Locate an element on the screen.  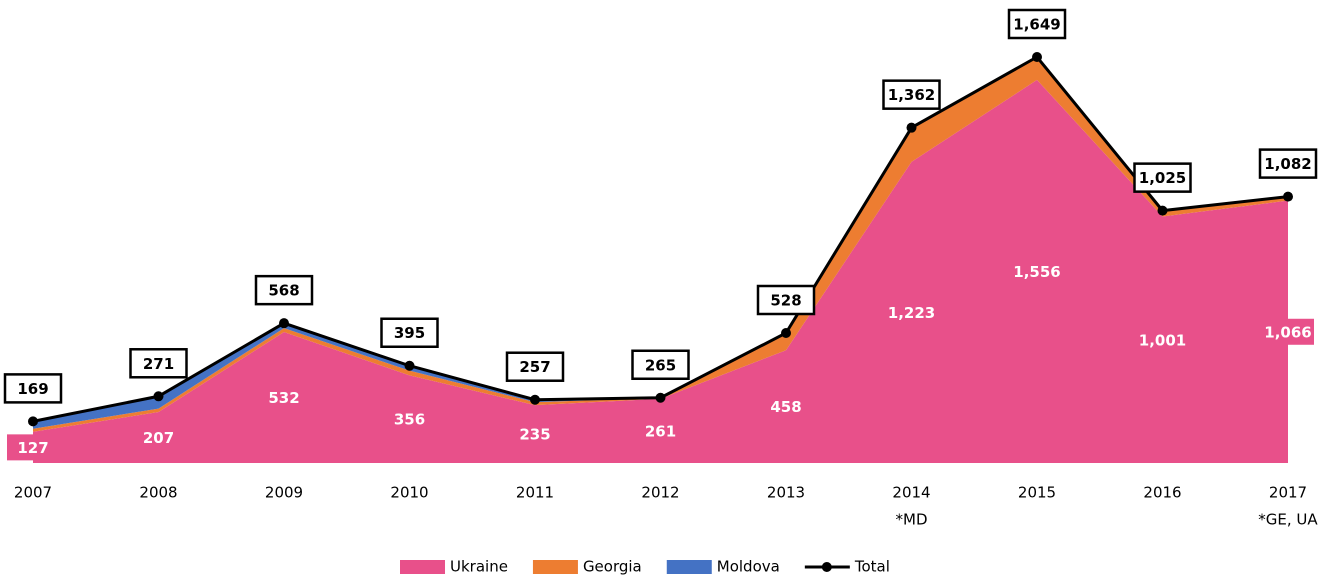
legend-label: Moldova is located at coordinates (748, 567).